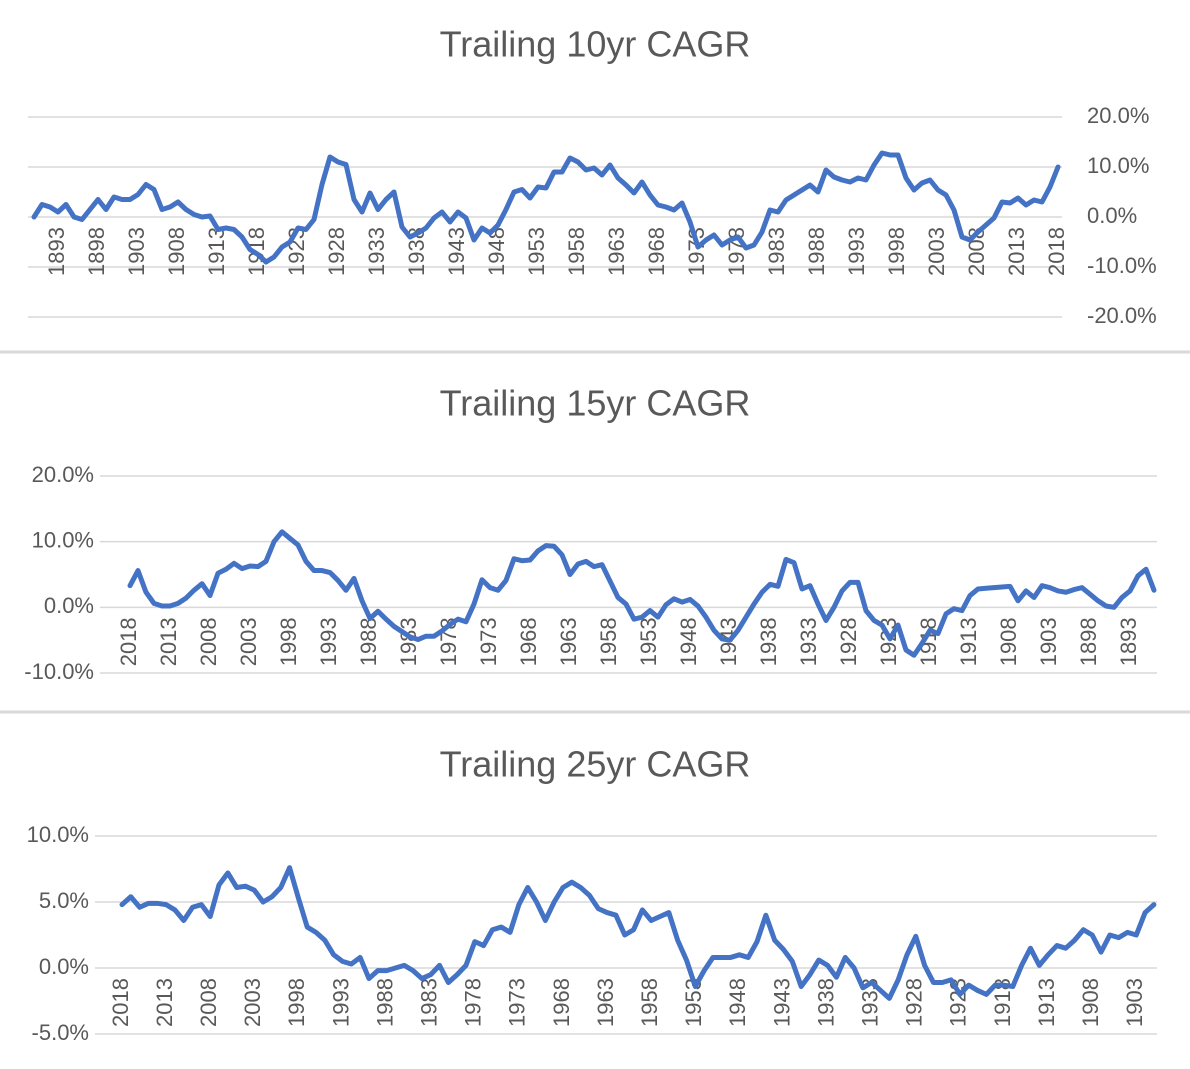 This screenshot has width=1190, height=1069. What do you see at coordinates (595, 44) in the screenshot?
I see `chart-title: Trailing 10yr CAGR` at bounding box center [595, 44].